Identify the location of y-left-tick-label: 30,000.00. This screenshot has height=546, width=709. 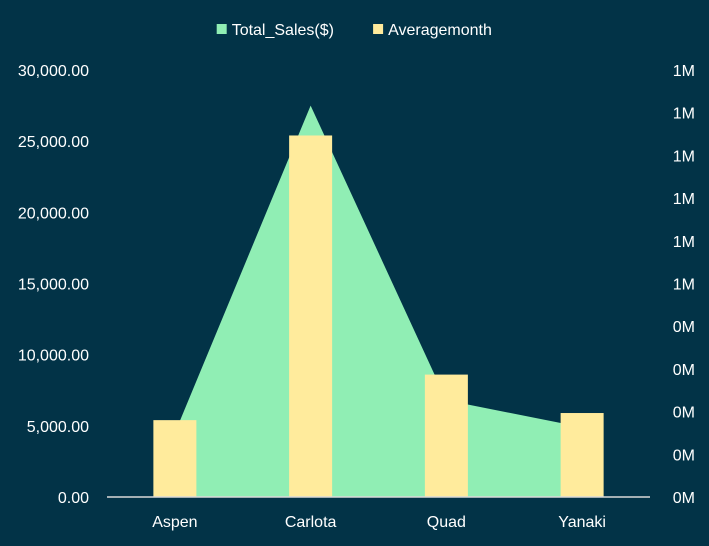
(53, 71).